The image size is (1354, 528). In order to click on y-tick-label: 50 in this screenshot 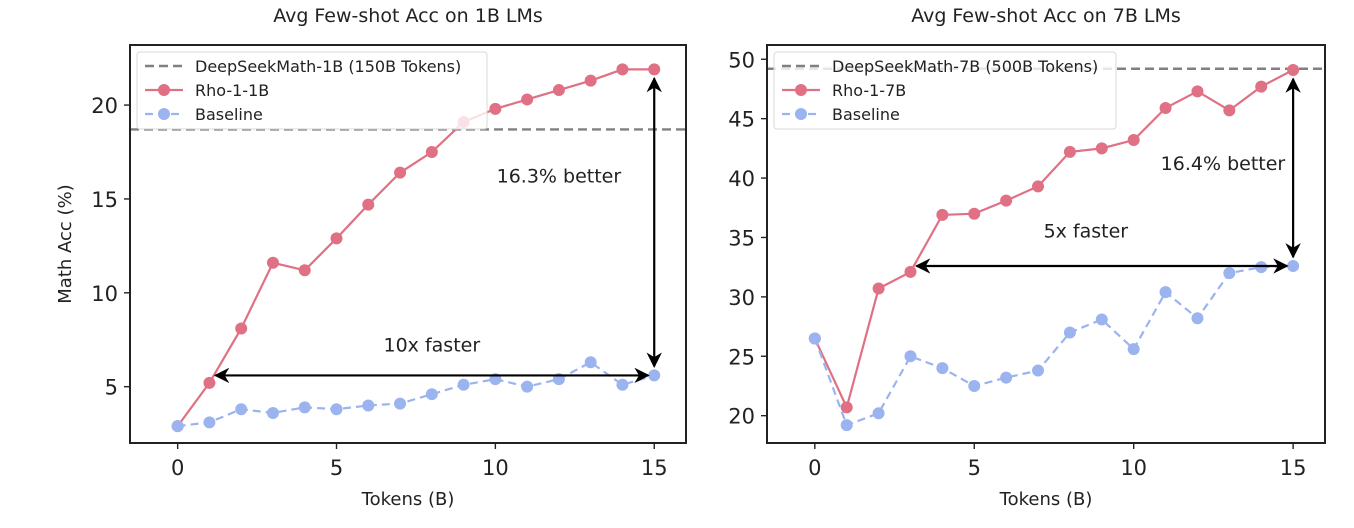, I will do `click(741, 60)`.